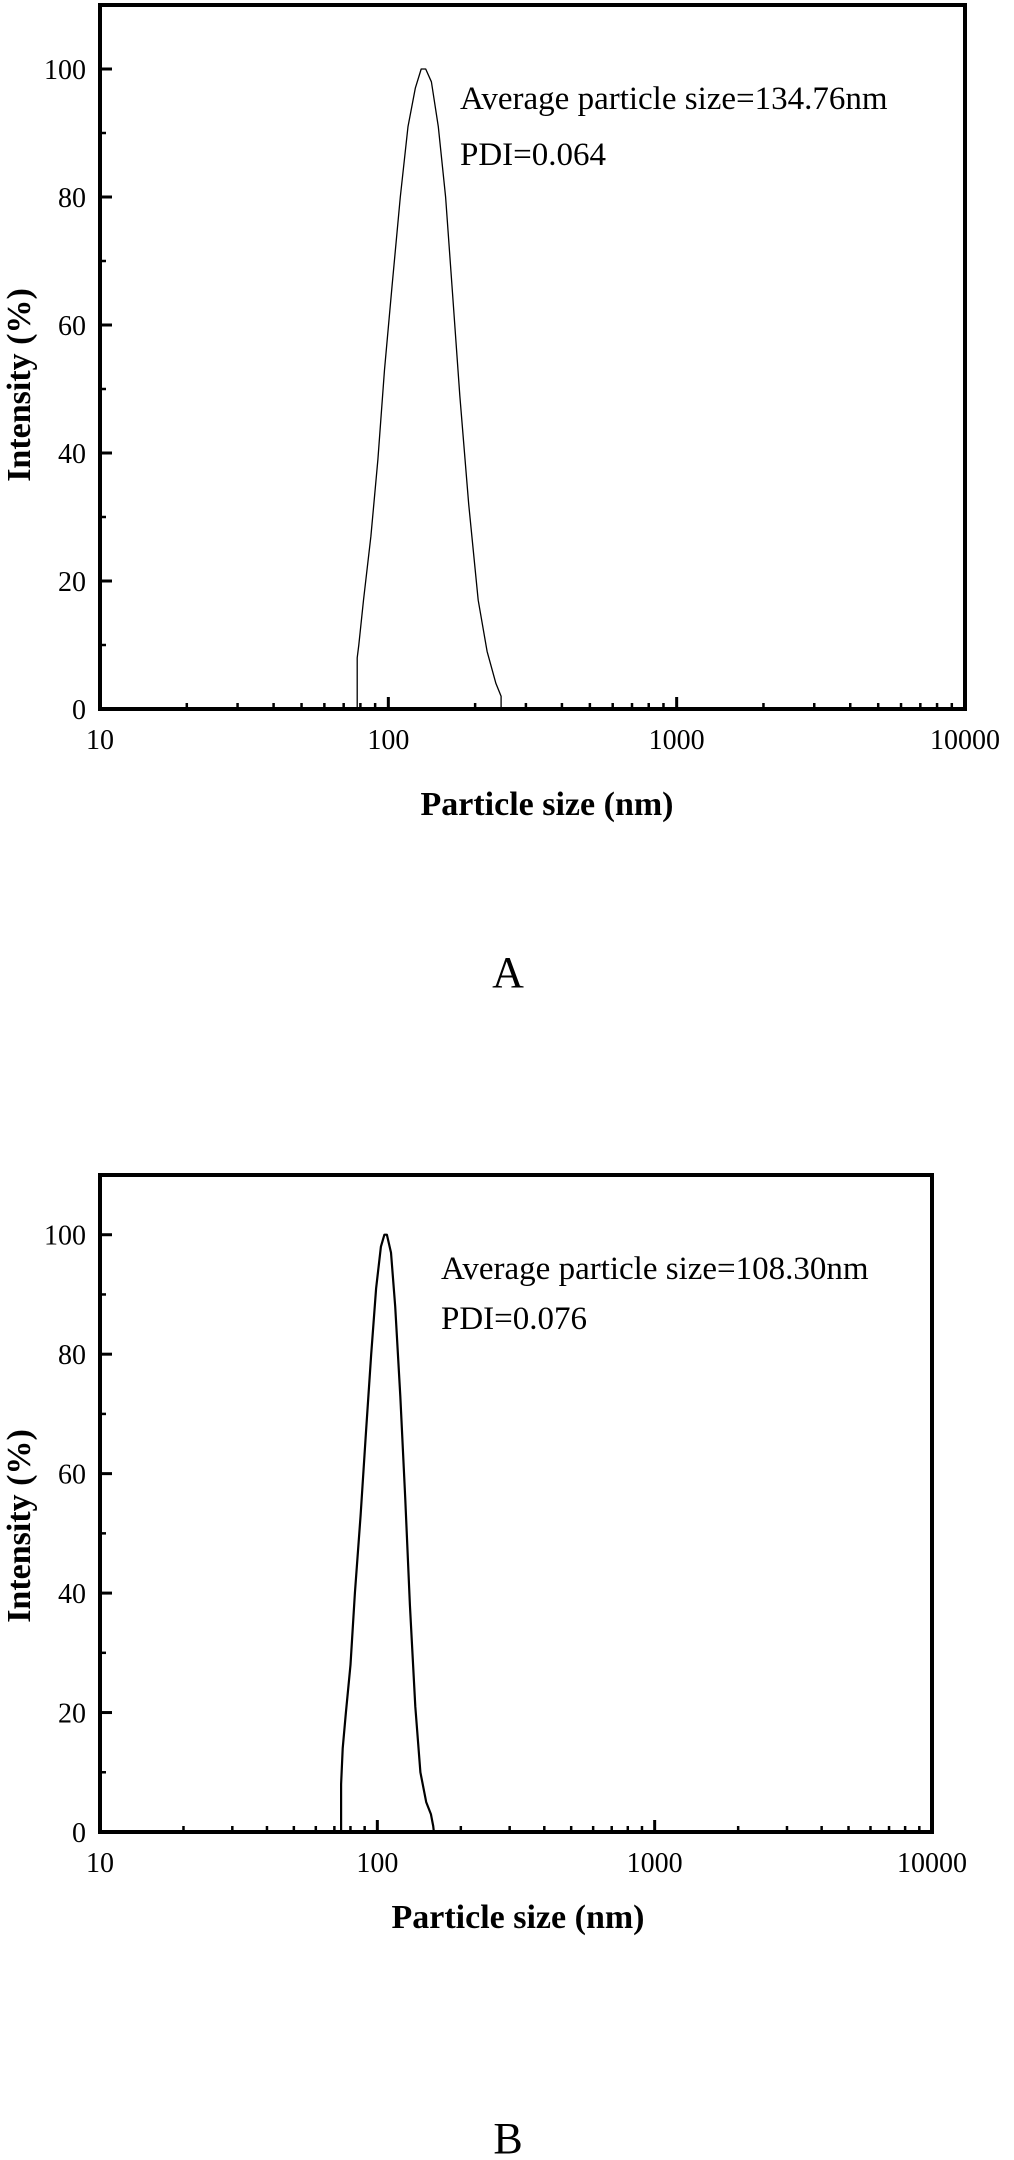 The width and height of the screenshot is (1014, 2160). Describe the element at coordinates (388, 740) in the screenshot. I see `x-tick-label-a: 100` at that location.